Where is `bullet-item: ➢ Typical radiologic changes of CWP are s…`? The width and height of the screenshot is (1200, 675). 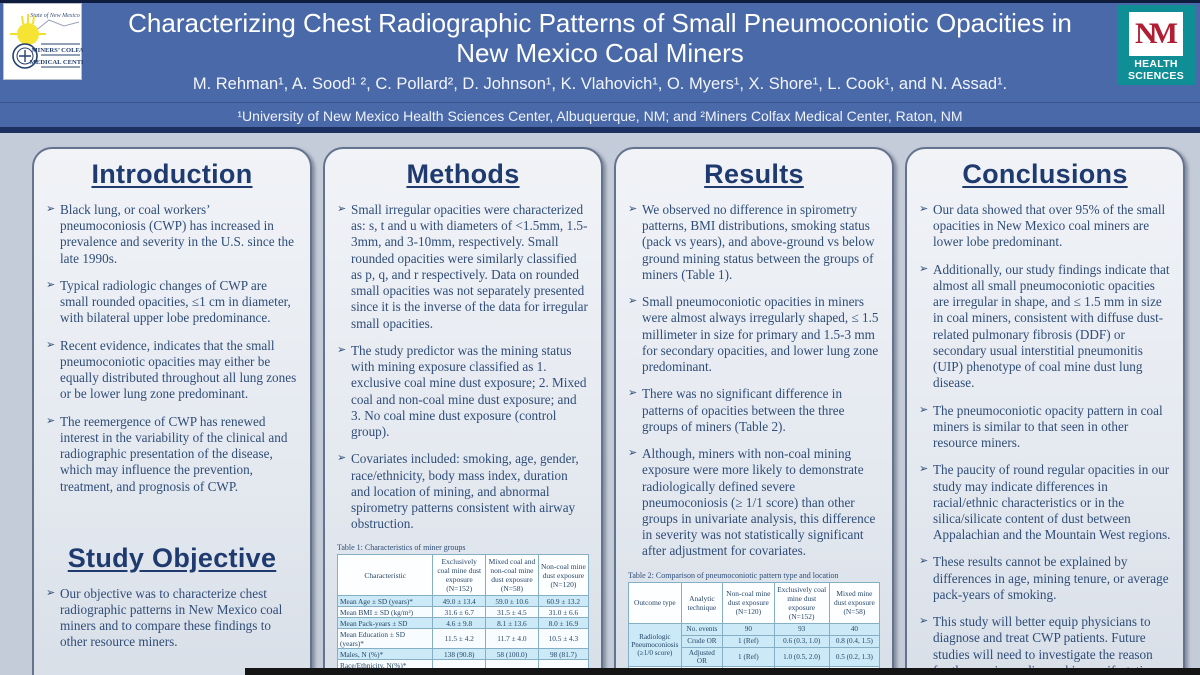
bullet-item: ➢ Typical radiologic changes of CWP are s… is located at coordinates (172, 302).